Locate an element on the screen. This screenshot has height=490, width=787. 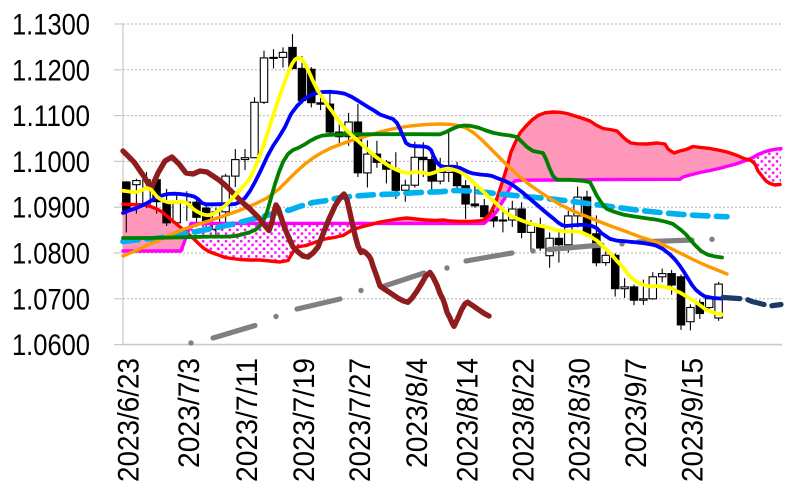
svg-text: 1.0800 is located at coordinates (51, 254).